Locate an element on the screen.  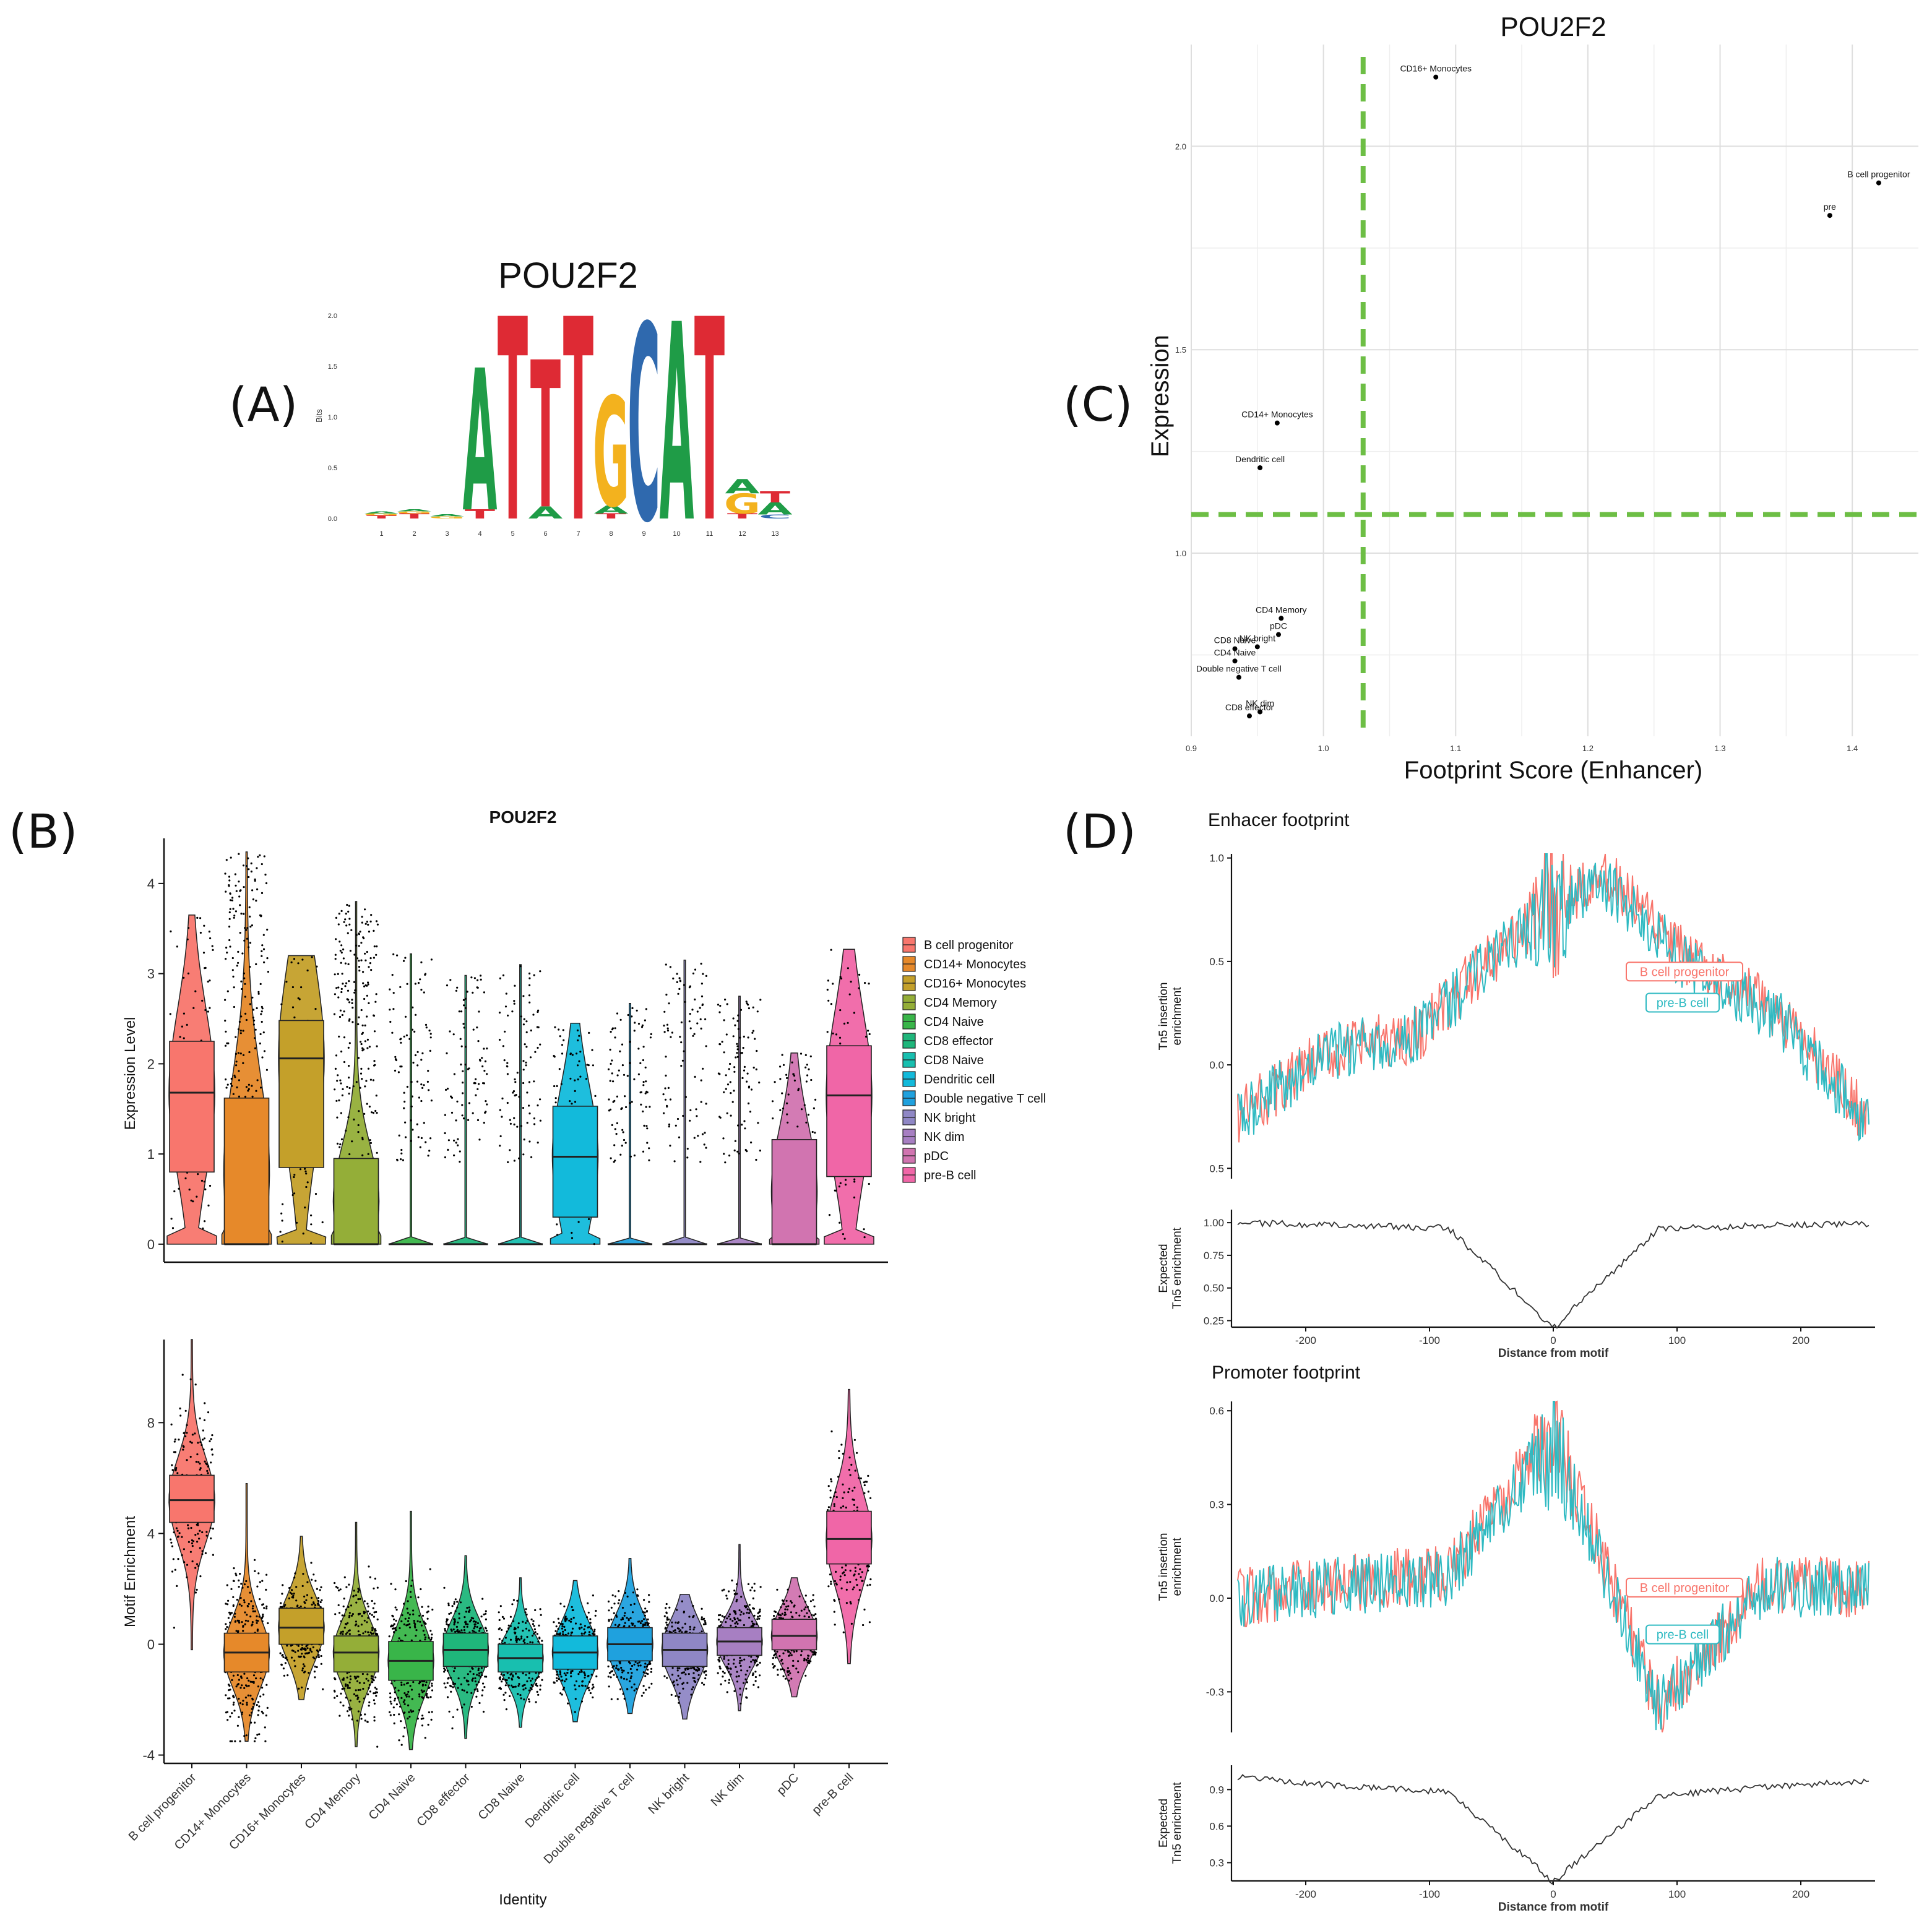
violin-points-nk-bright is located at coordinates (684, 1063).